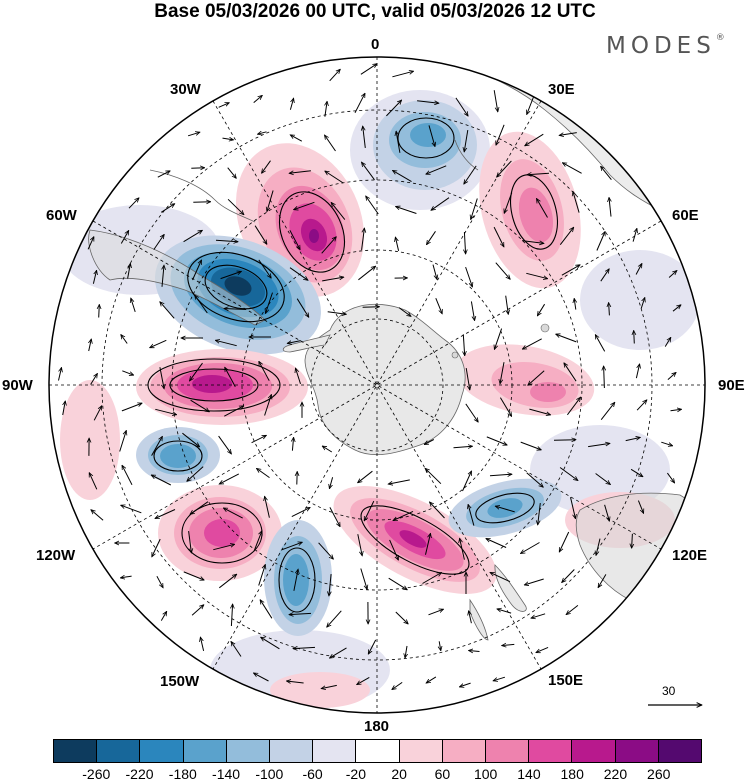 Image resolution: width=750 pixels, height=783 pixels. What do you see at coordinates (479, 619) in the screenshot?
I see `south-island-nz` at bounding box center [479, 619].